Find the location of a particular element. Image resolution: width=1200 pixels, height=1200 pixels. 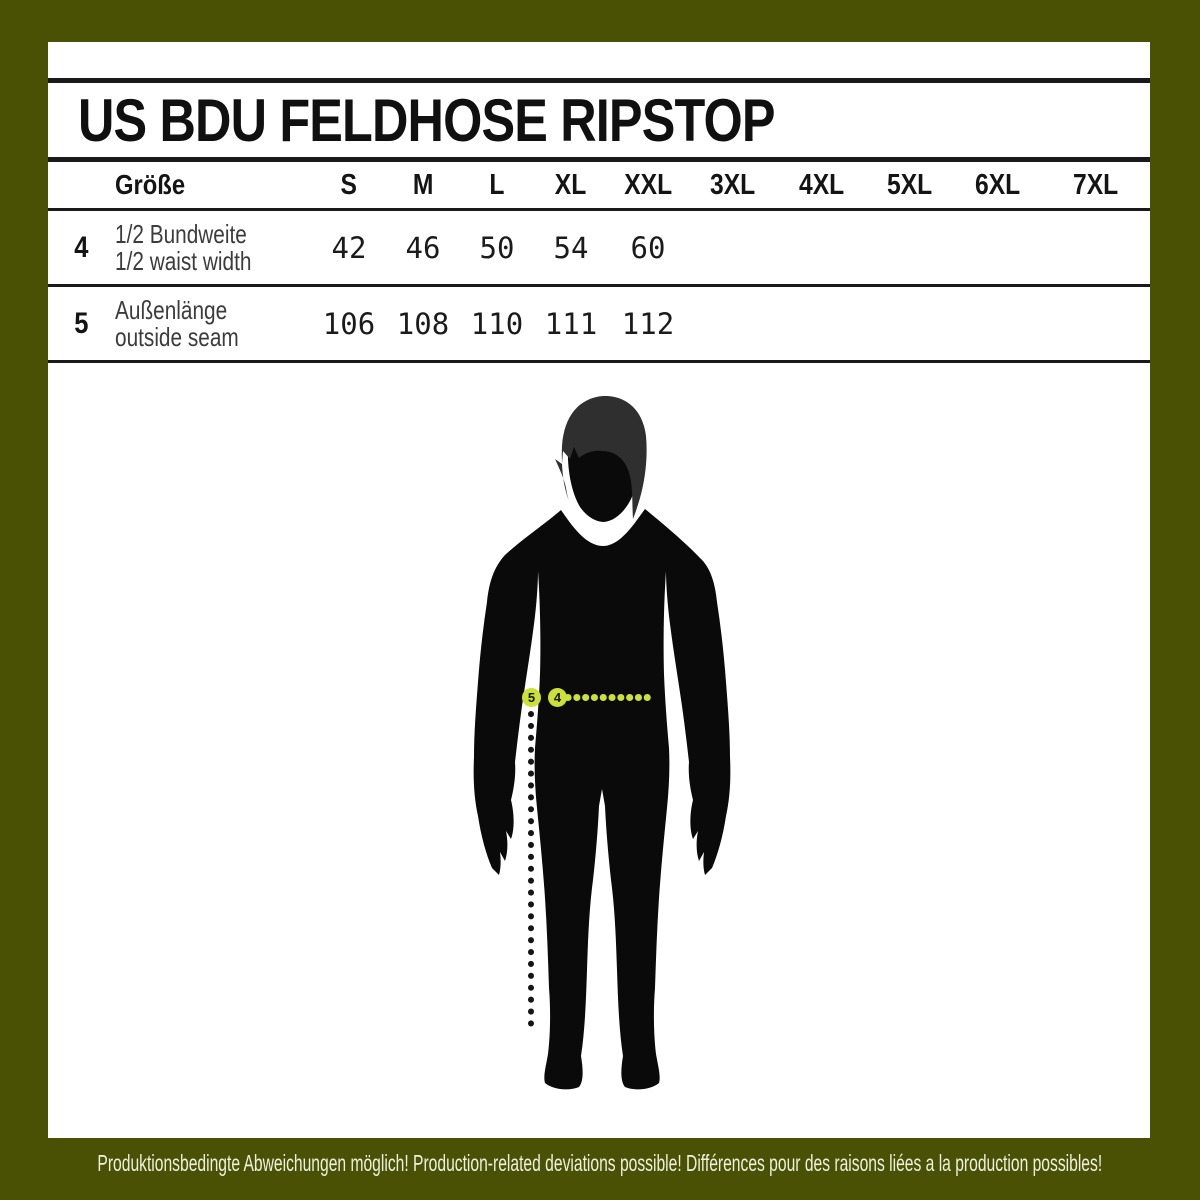

value-cell: 50 is located at coordinates (497, 247).